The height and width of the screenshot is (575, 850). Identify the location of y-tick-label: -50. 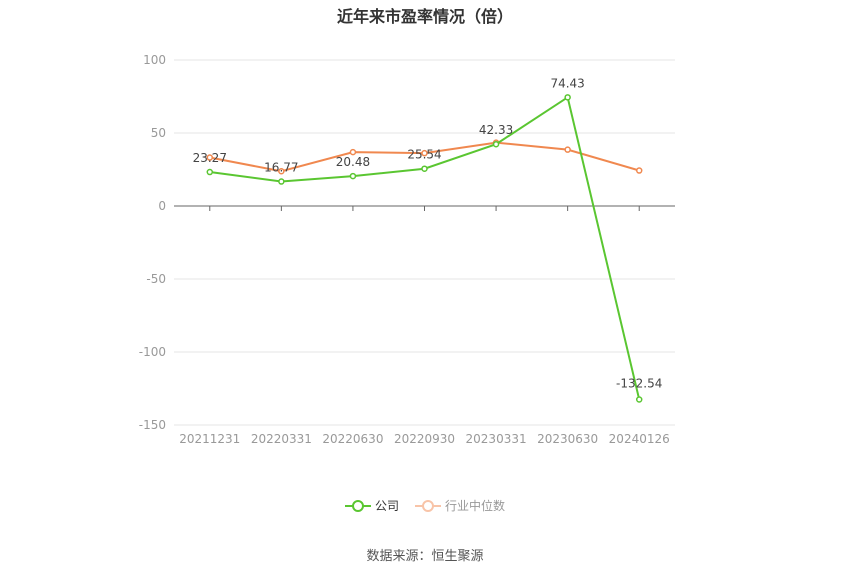
(156, 279).